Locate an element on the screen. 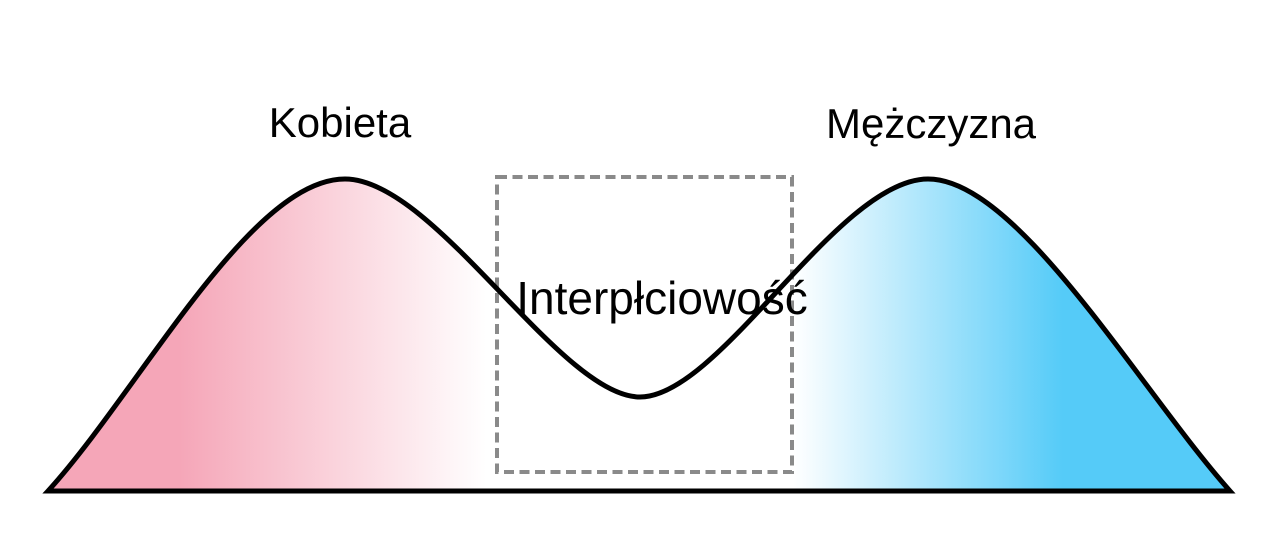  label-female-peak: Kobieta is located at coordinates (340, 122).